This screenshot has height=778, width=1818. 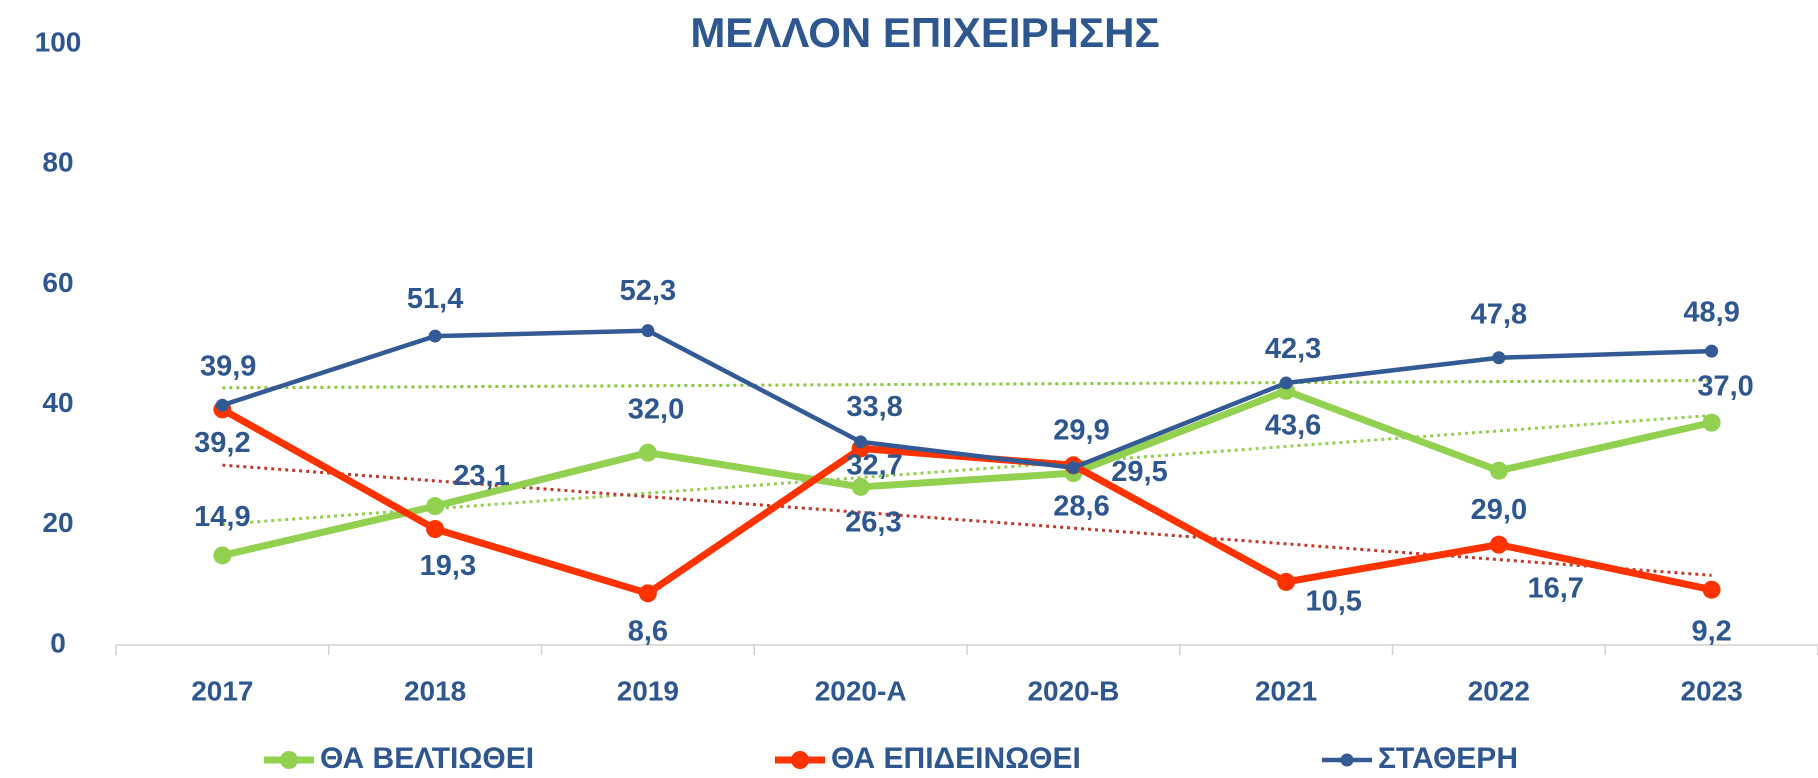 What do you see at coordinates (924, 32) in the screenshot?
I see `chart-title: ΜΕΛΛΟΝ ΕΠΙΧΕΙΡΗΣΗΣ` at bounding box center [924, 32].